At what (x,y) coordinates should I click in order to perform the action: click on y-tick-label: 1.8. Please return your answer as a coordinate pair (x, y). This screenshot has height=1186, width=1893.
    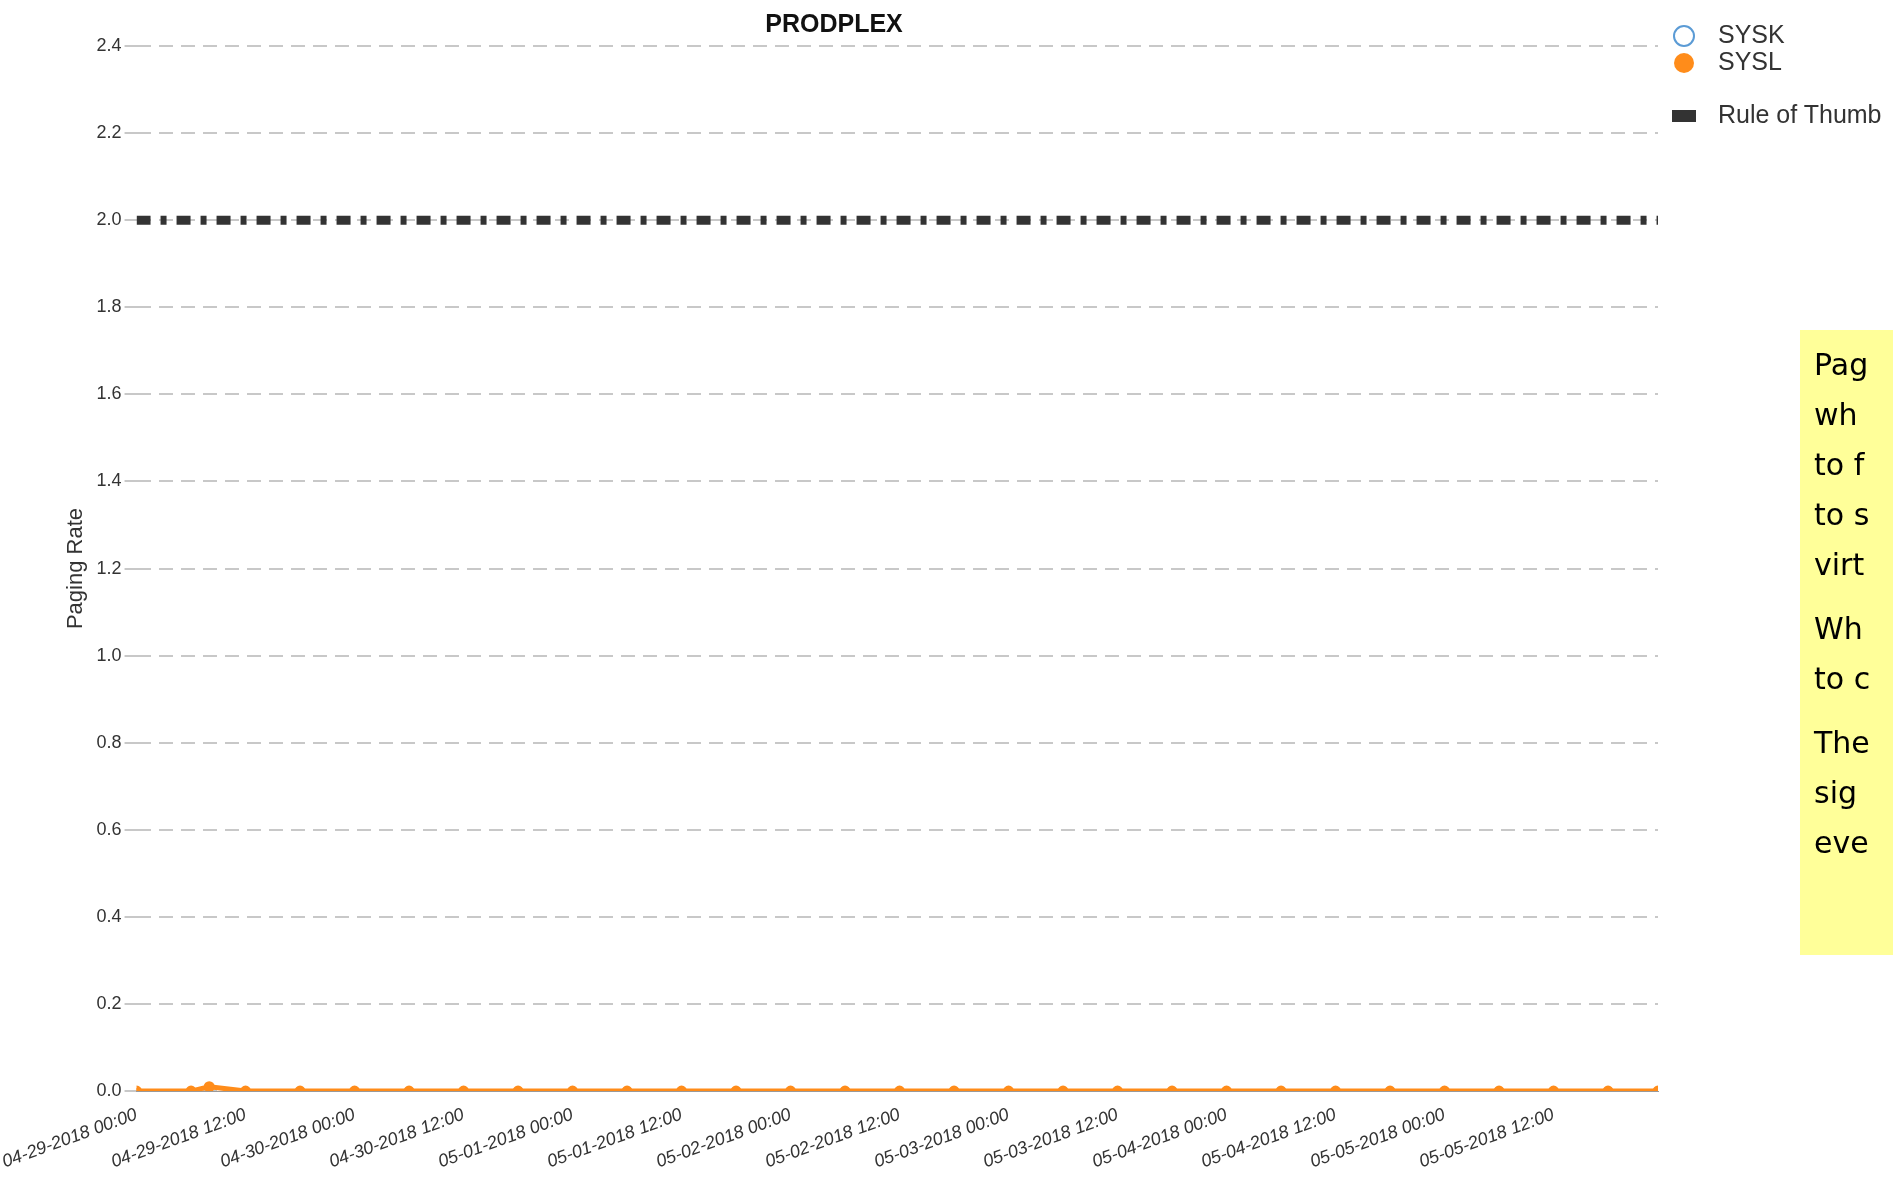
    Looking at the image, I should click on (109, 306).